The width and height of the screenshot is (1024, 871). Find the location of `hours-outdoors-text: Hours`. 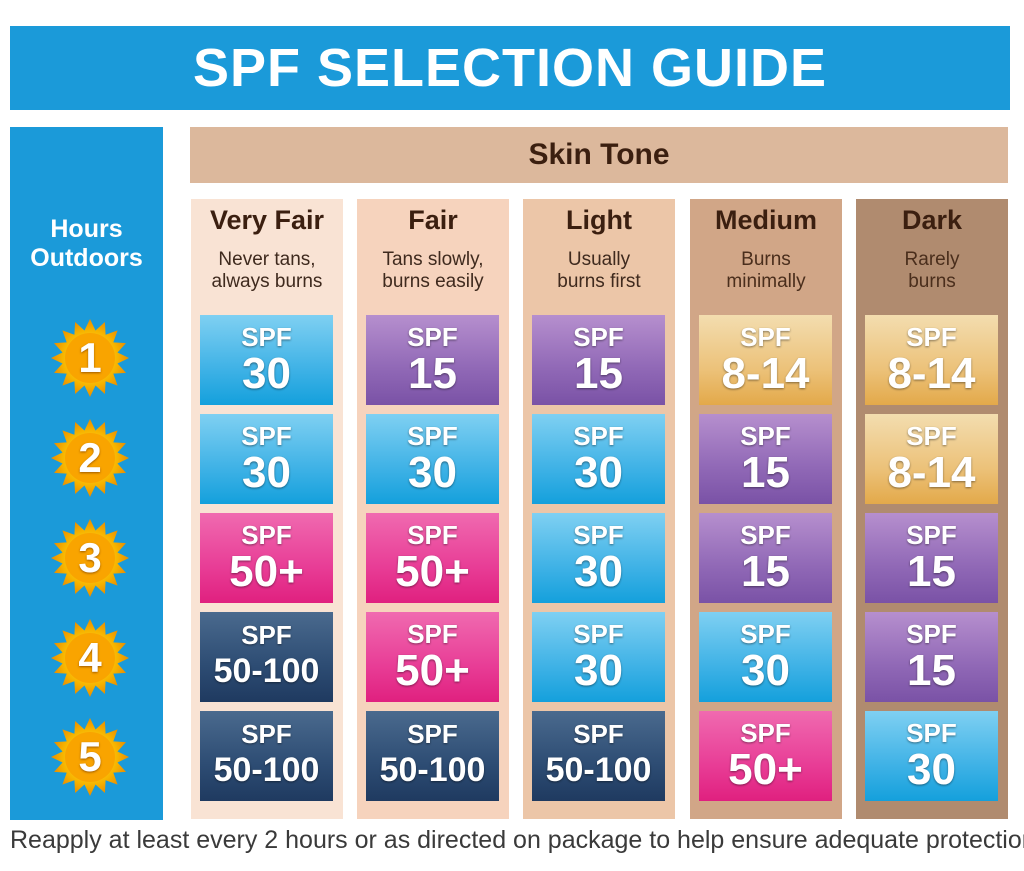

hours-outdoors-text: Hours is located at coordinates (86, 229).